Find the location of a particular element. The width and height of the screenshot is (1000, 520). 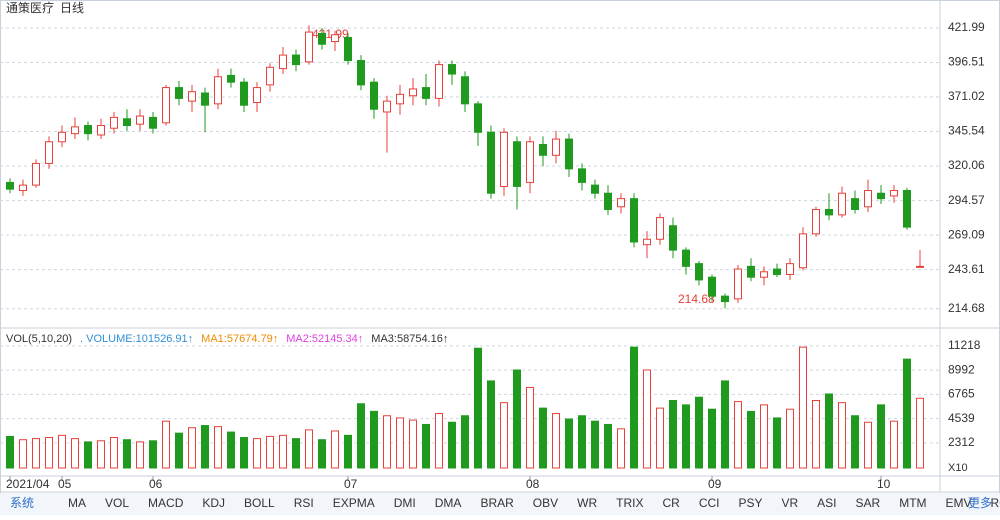

volume-legend: . VOLUME:101526.91↑ is located at coordinates (136, 339).